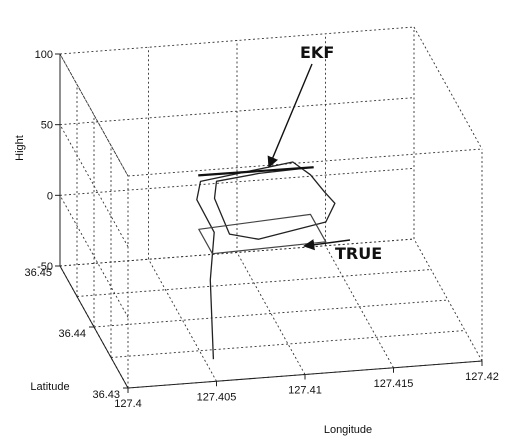 Image resolution: width=526 pixels, height=439 pixels. Describe the element at coordinates (128, 404) in the screenshot. I see `x-tick-label: 127.4` at that location.